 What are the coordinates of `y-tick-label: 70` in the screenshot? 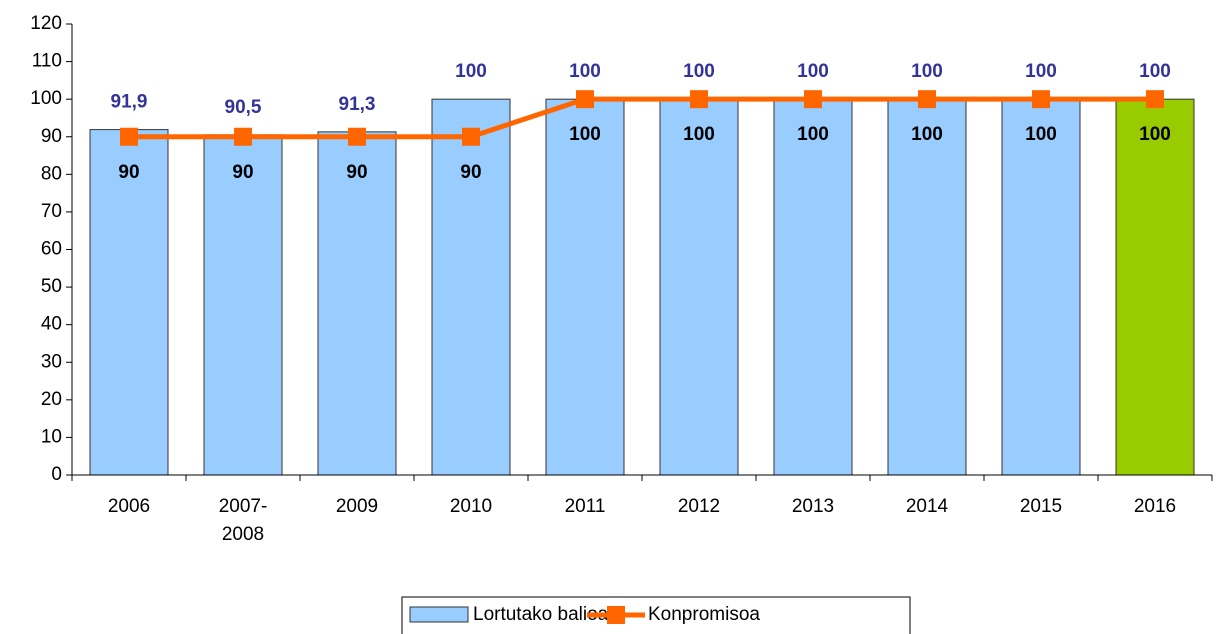 It's located at (51, 211).